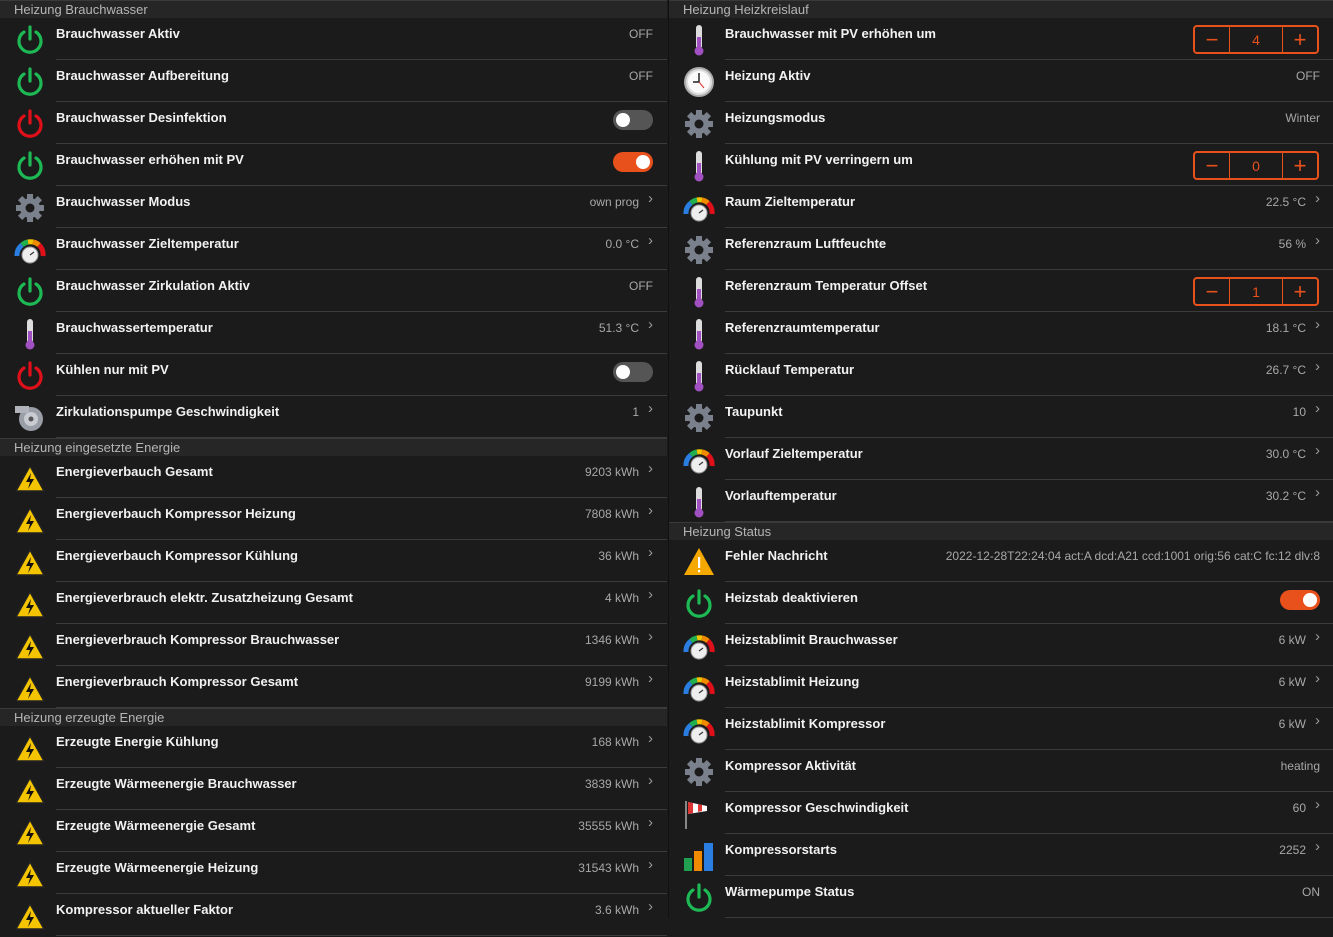 This screenshot has width=1333, height=937. I want to click on list-item: Wärmepumpe Status ON, so click(1001, 897).